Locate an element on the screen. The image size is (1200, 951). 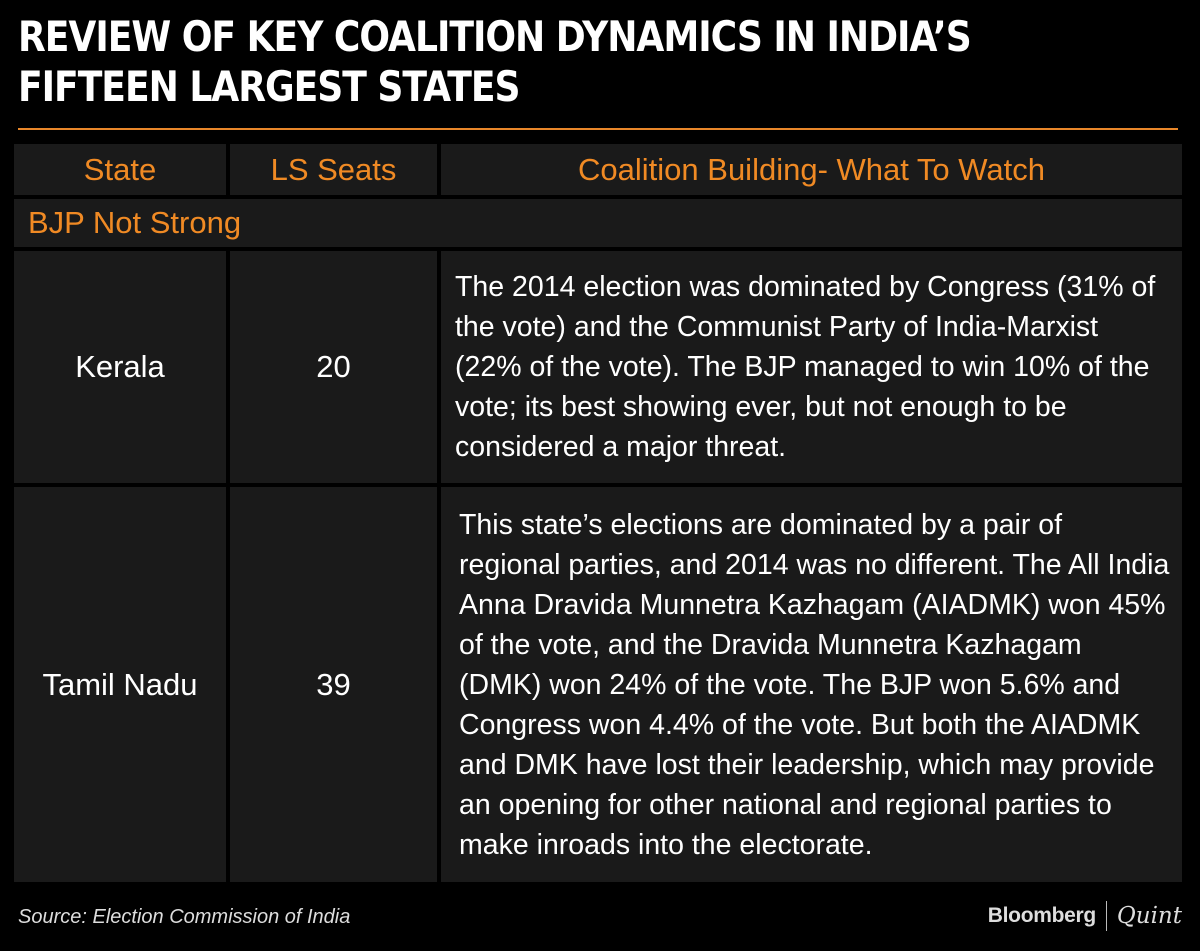
brand-divider is located at coordinates (1106, 916).